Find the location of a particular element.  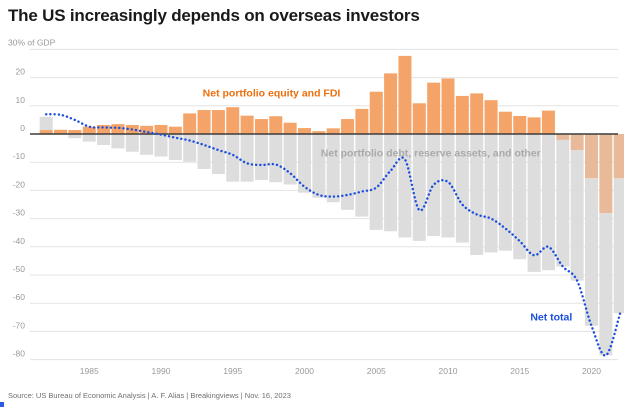

y-axis-top-label: 30% of GDP is located at coordinates (32, 42).